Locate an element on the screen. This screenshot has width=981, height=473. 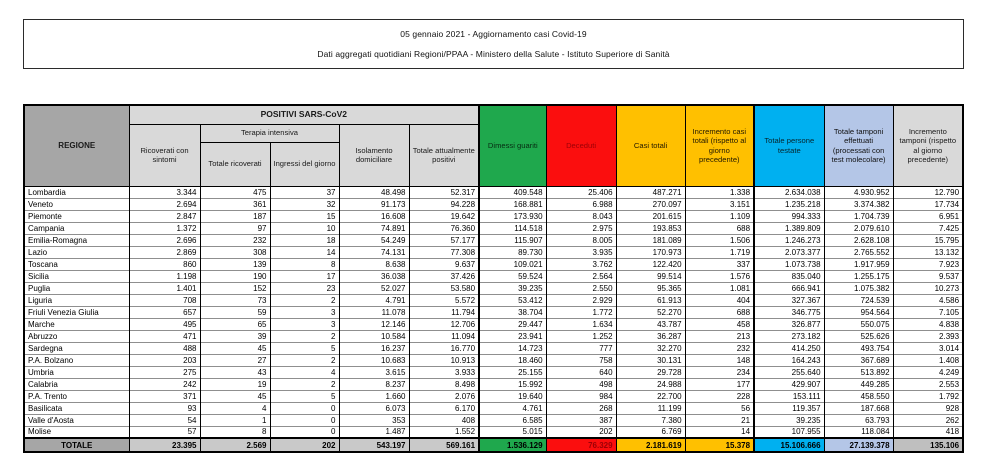
value-cell: 8 is located at coordinates (235, 431).